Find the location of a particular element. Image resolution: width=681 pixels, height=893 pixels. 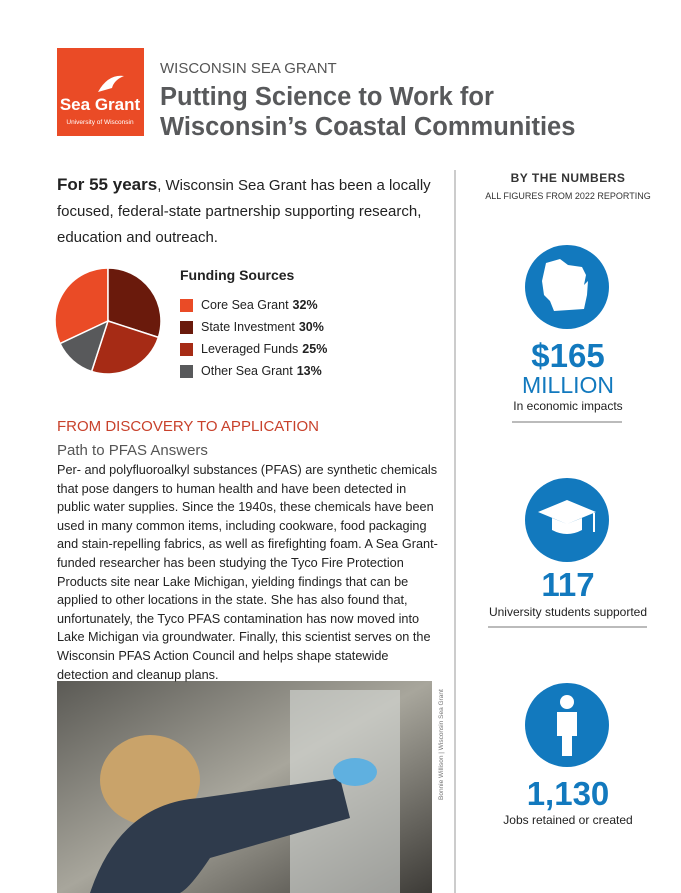

photo-glove is located at coordinates (355, 772).